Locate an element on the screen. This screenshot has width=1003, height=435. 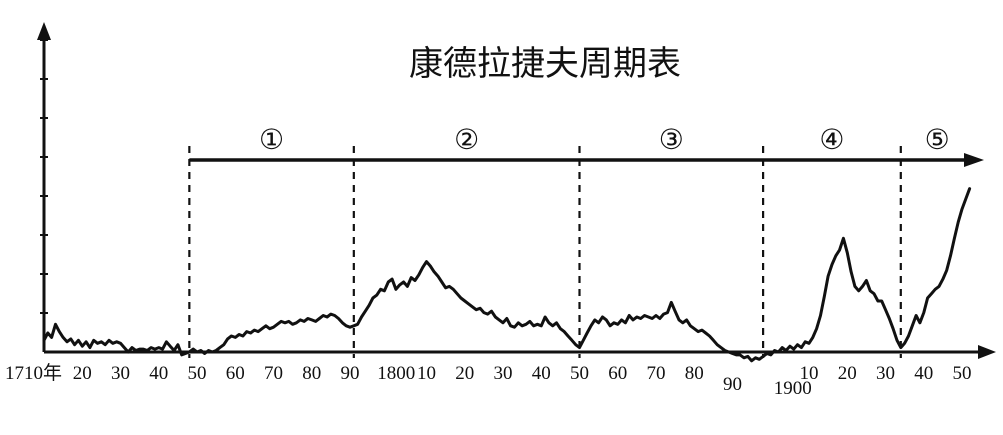
x-axis-arrow is located at coordinates (987, 352).